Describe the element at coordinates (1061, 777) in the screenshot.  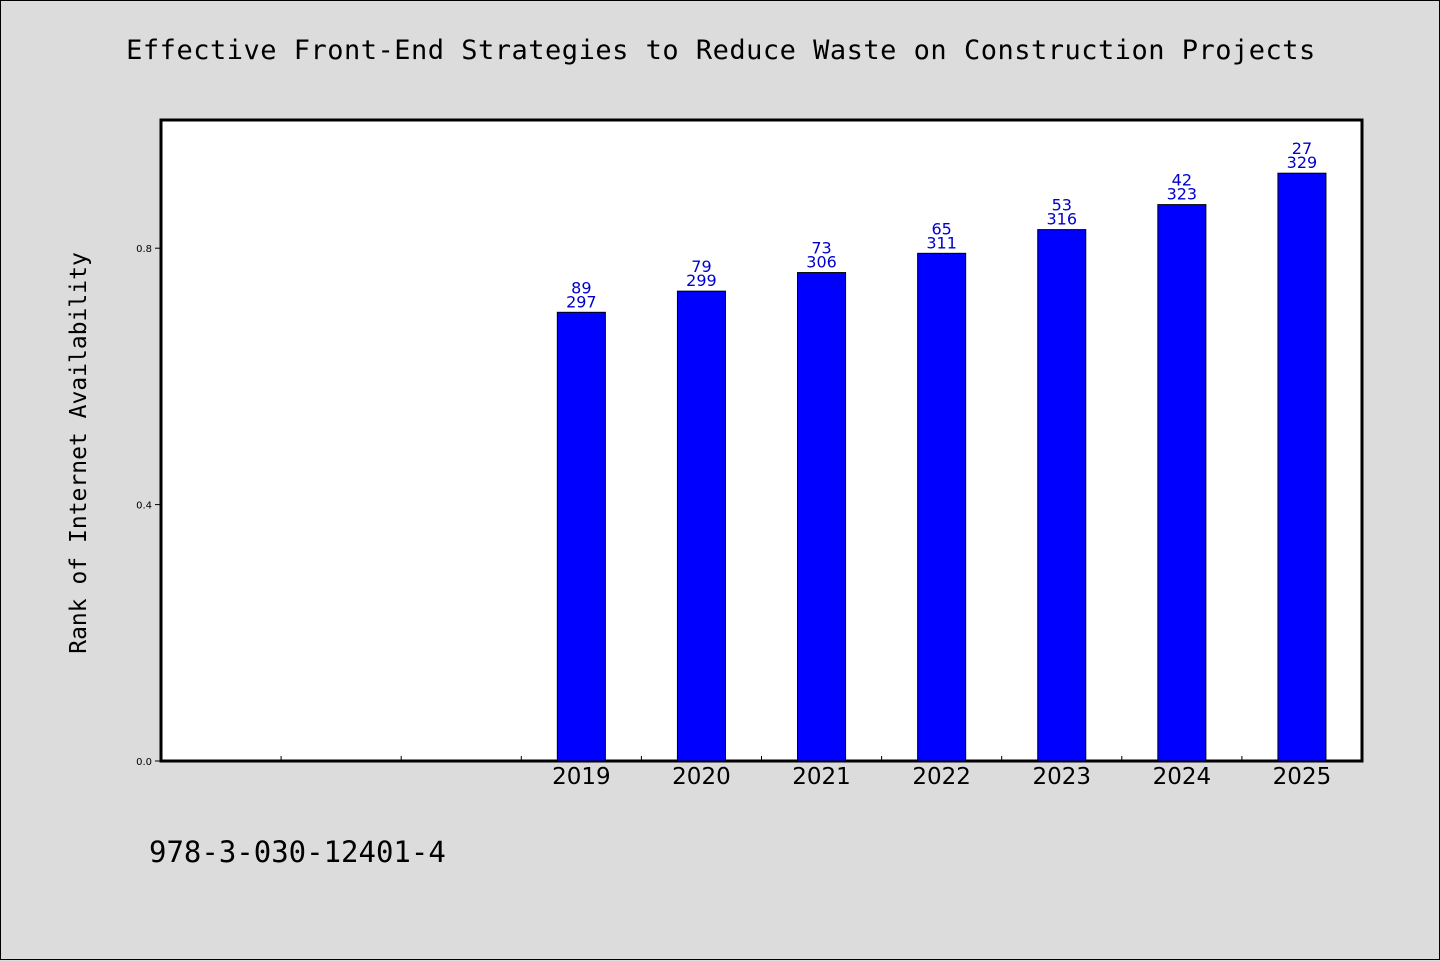
I see `x-tick-label: 2023` at that location.